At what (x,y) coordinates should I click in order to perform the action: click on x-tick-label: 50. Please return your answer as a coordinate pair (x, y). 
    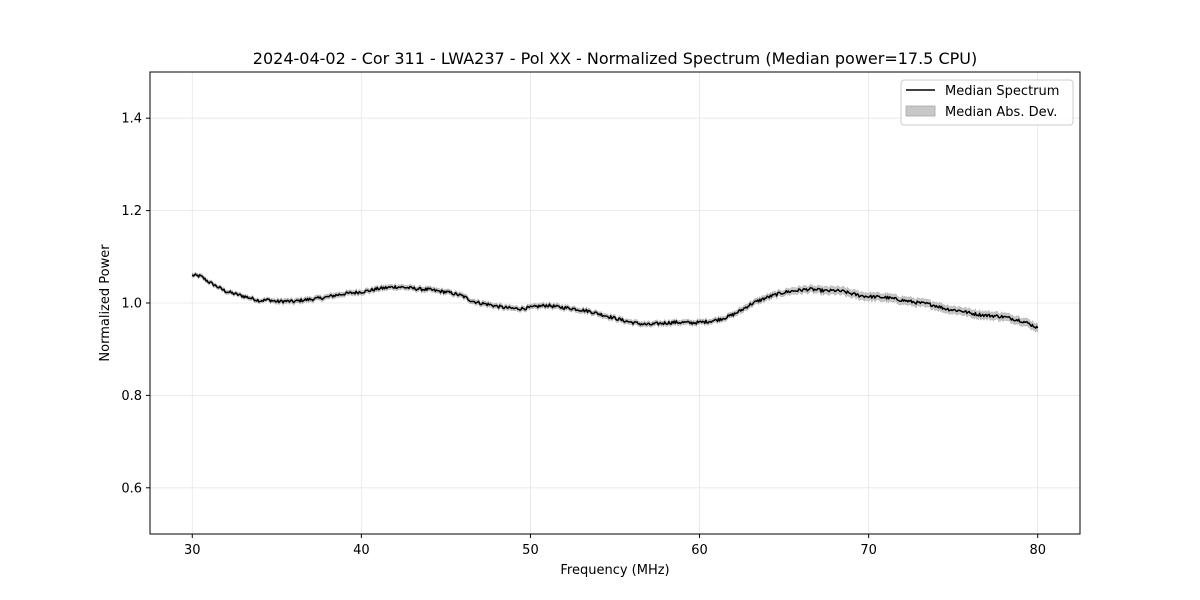
    Looking at the image, I should click on (530, 550).